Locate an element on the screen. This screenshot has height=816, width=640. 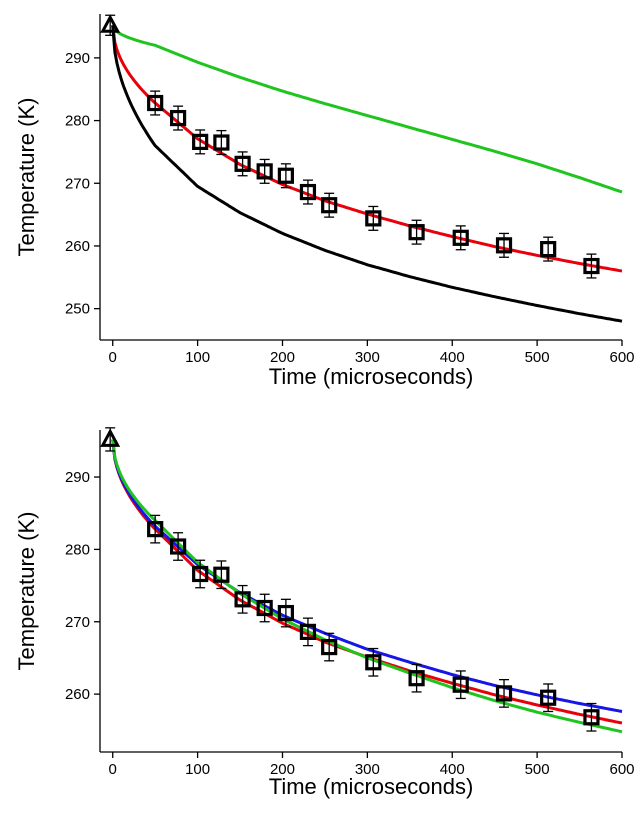
y-tick-label: 250 is located at coordinates (77, 309).